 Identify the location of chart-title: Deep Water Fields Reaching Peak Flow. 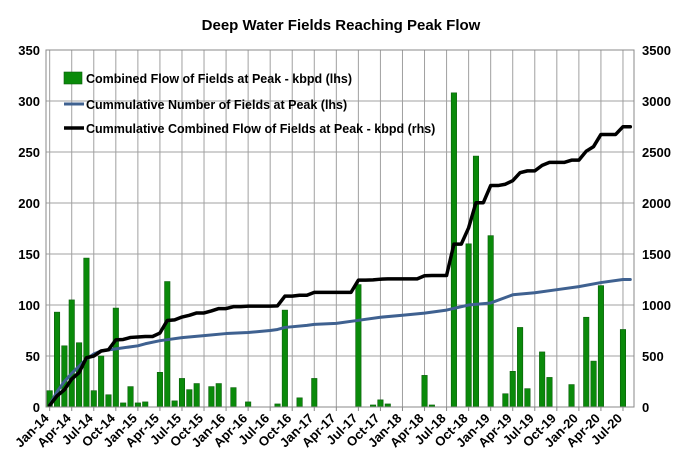
(341, 25).